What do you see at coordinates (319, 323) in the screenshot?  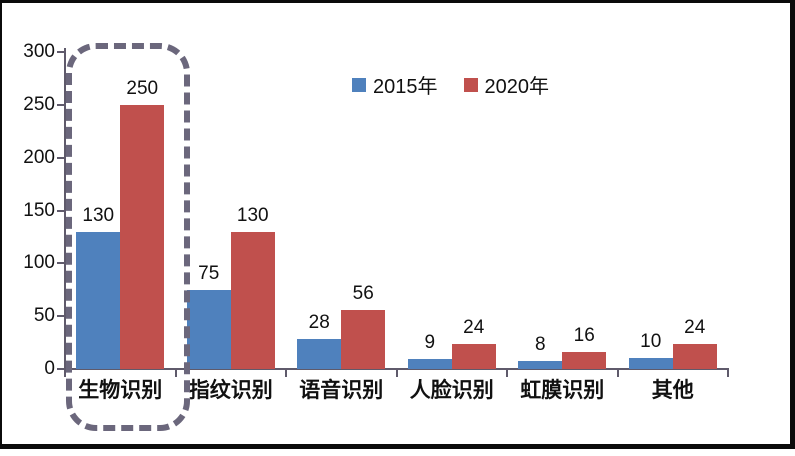 I see `value-label-2015年-语音识别: 28` at bounding box center [319, 323].